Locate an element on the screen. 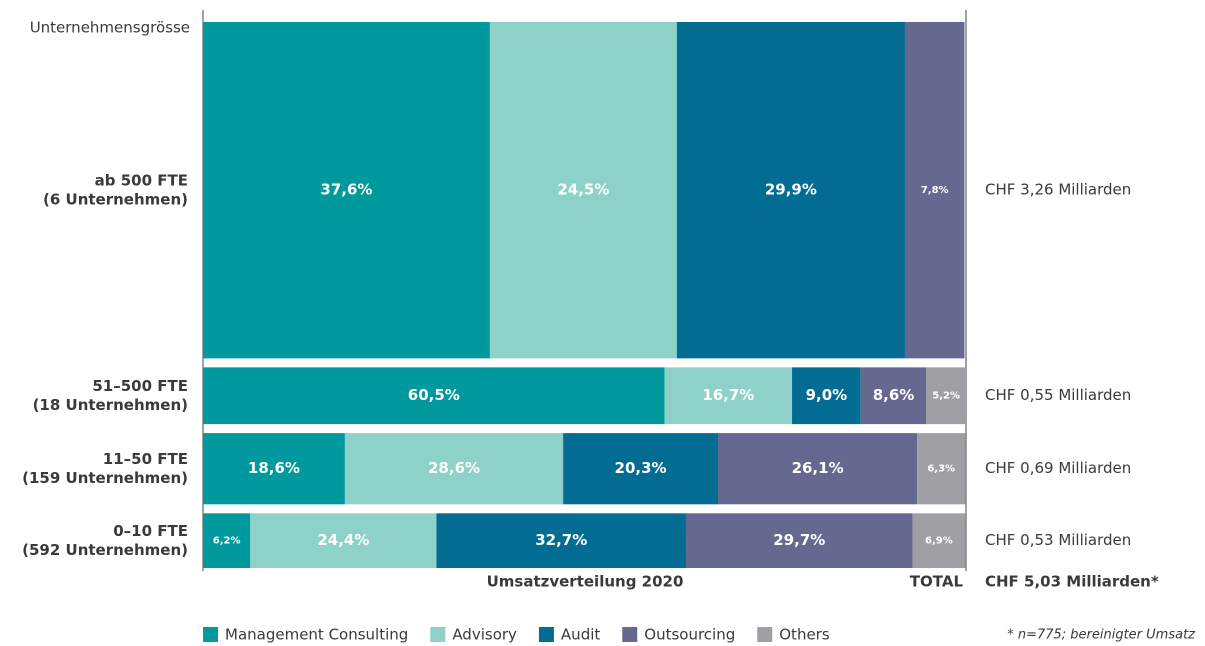 The image size is (1205, 646). category-label: 51–500 FTE is located at coordinates (140, 386).